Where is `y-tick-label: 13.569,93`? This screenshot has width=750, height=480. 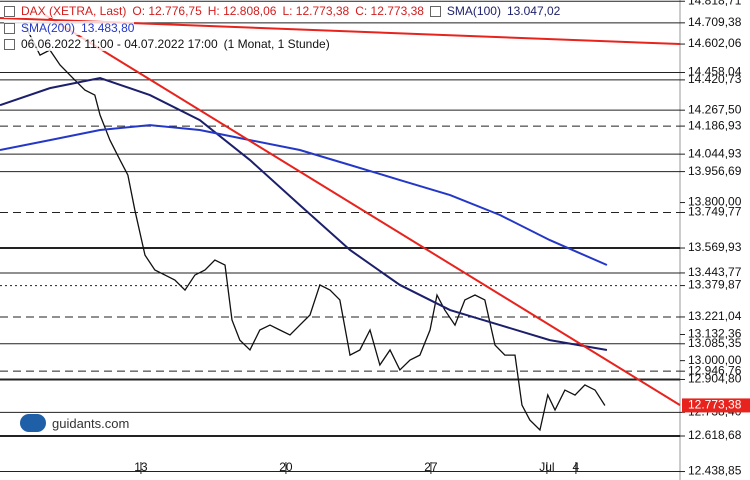
y-tick-label: 13.569,93 is located at coordinates (715, 247).